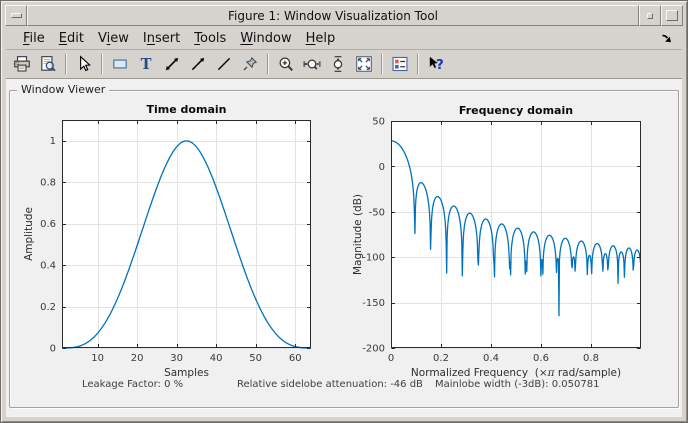 Image resolution: width=688 pixels, height=423 pixels. I want to click on legend-icon, so click(400, 64).